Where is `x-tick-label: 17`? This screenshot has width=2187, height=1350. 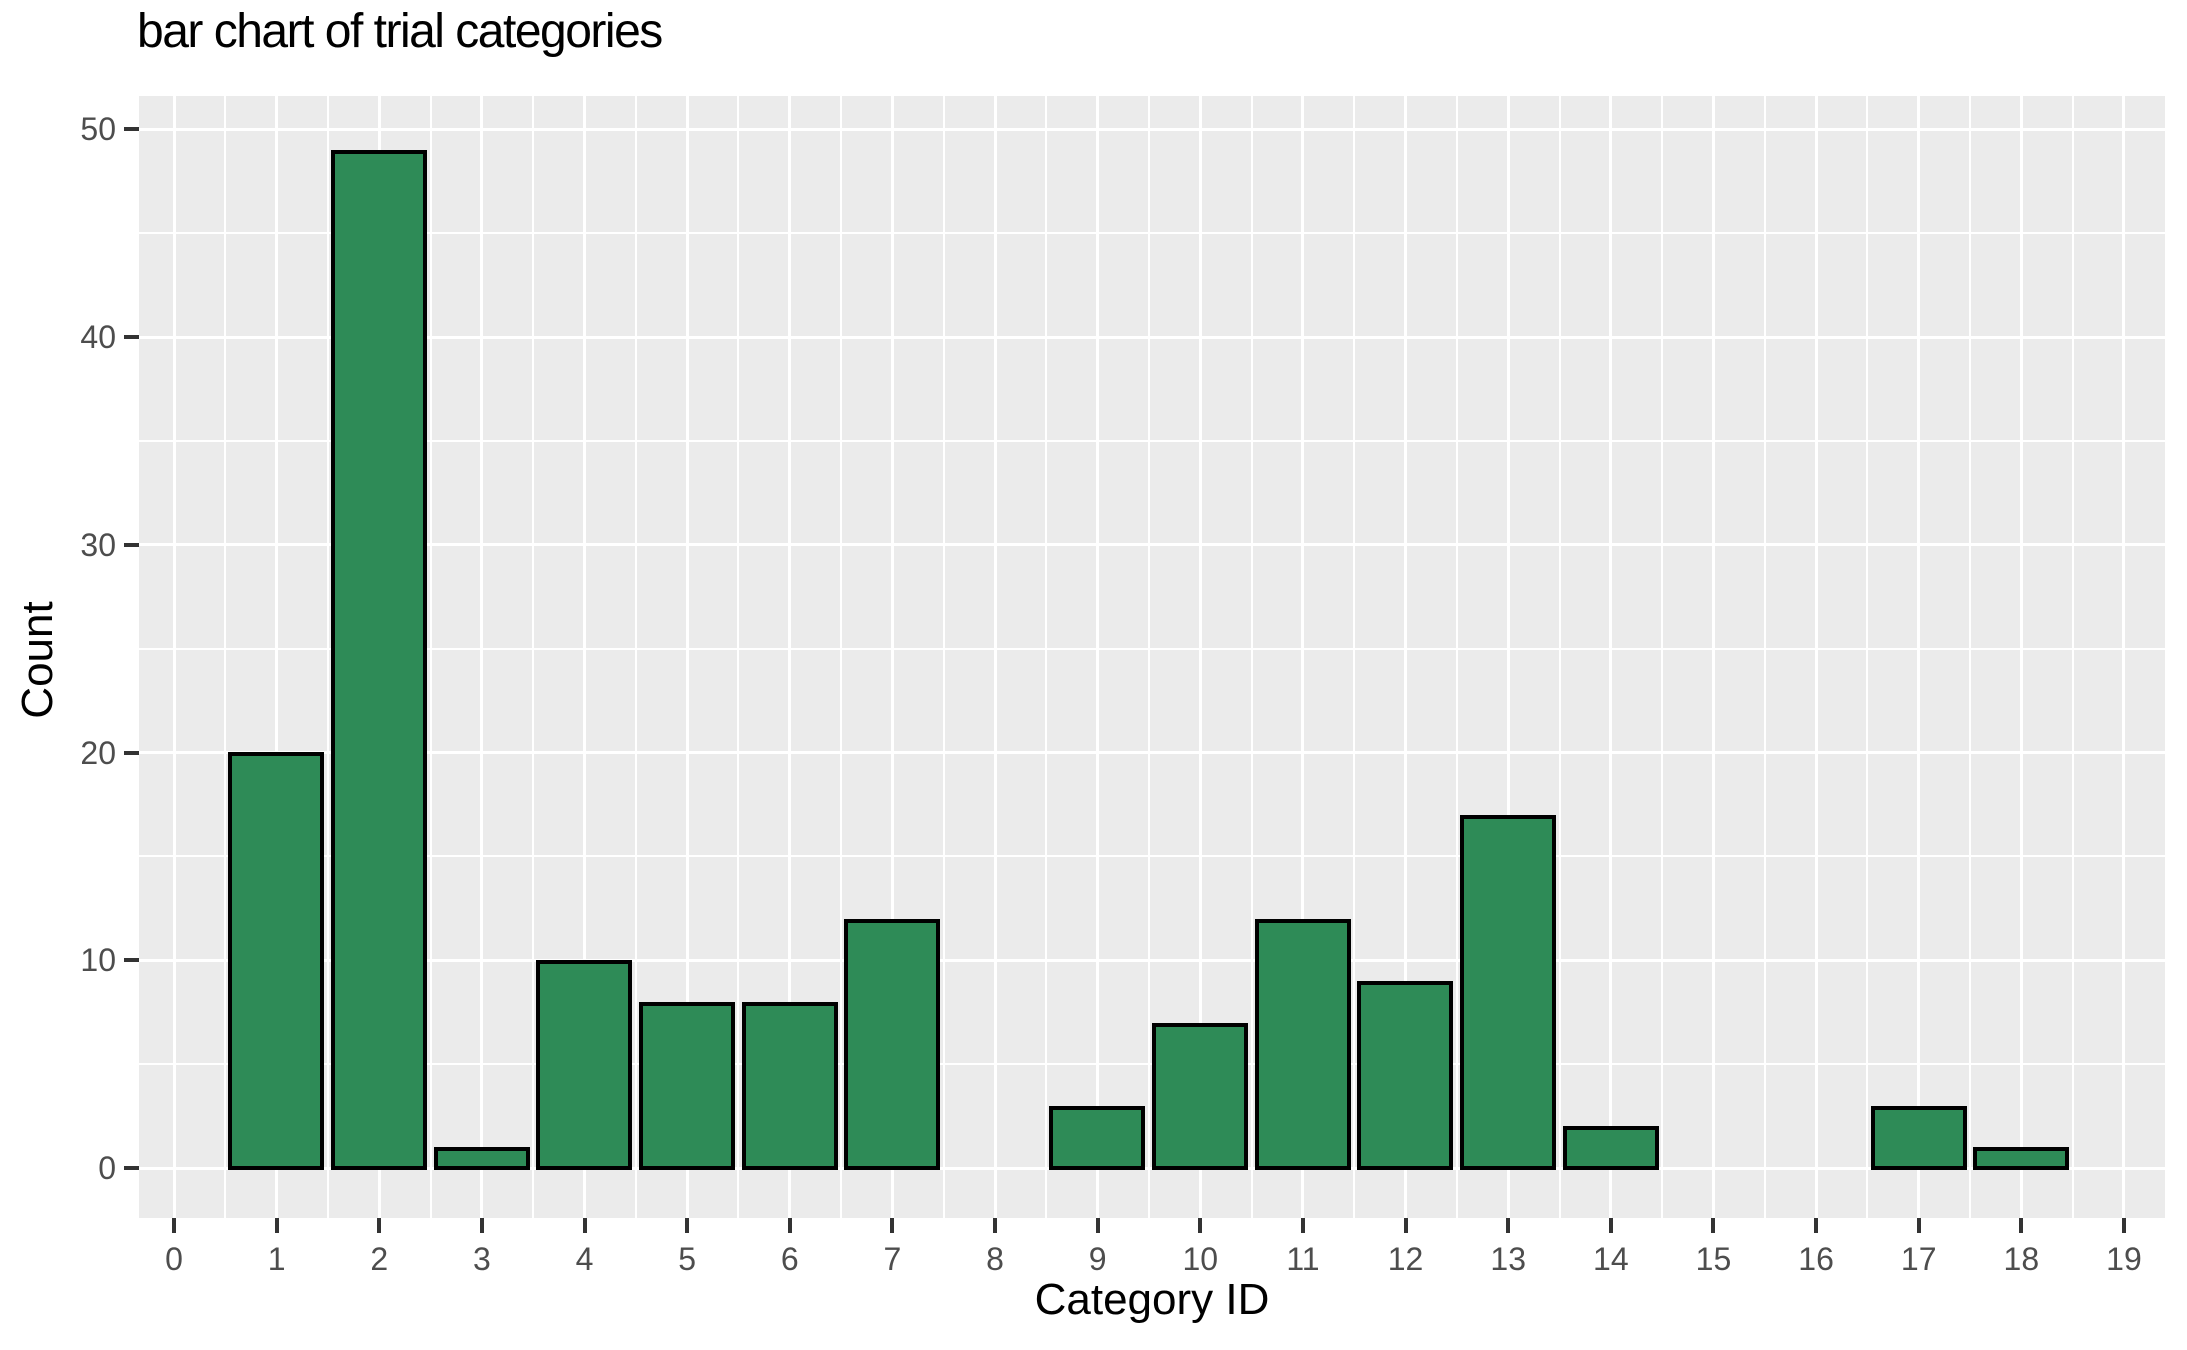 x-tick-label: 17 is located at coordinates (1918, 1259).